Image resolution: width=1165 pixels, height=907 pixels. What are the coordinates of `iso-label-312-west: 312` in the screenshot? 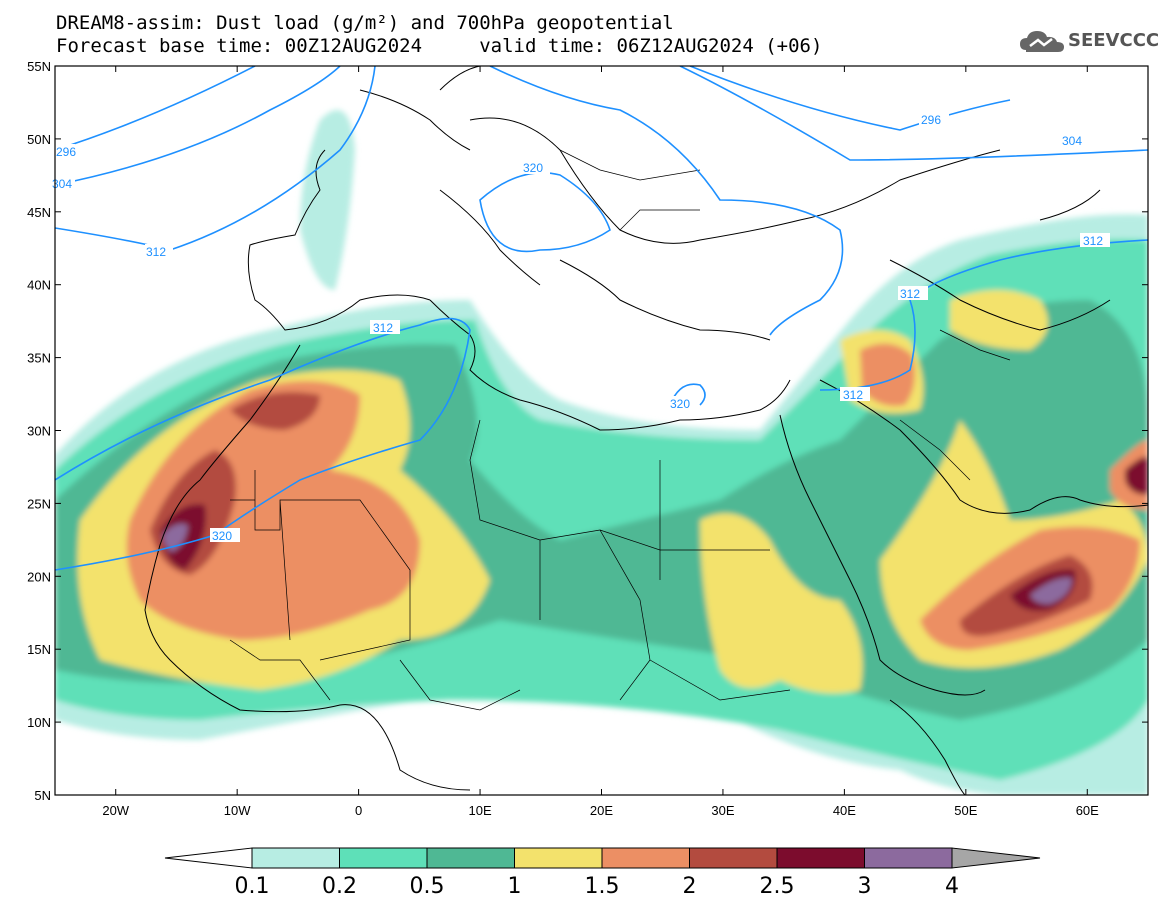 It's located at (156, 252).